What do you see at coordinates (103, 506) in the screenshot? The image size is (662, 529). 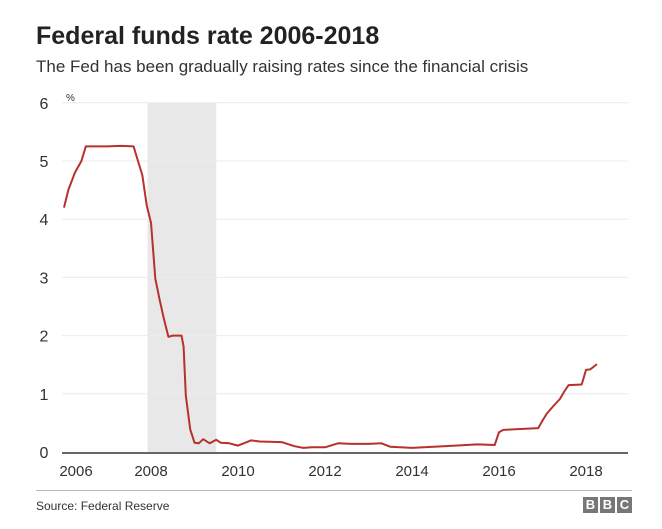 I see `source-note: Source: Federal Reserve` at bounding box center [103, 506].